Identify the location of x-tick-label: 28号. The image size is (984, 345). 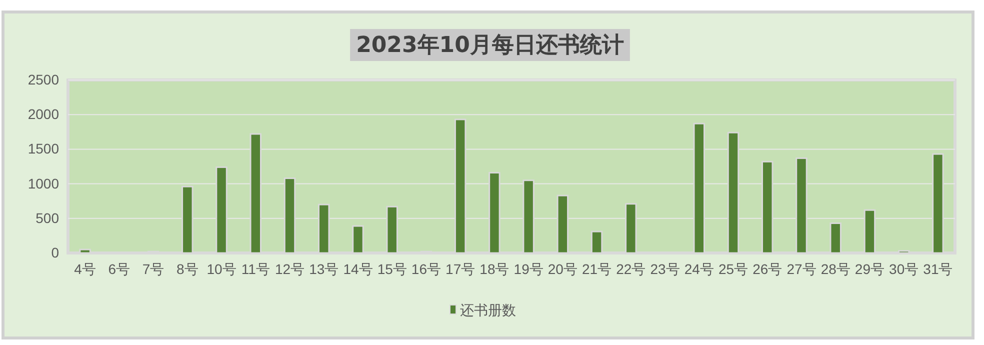
(835, 269).